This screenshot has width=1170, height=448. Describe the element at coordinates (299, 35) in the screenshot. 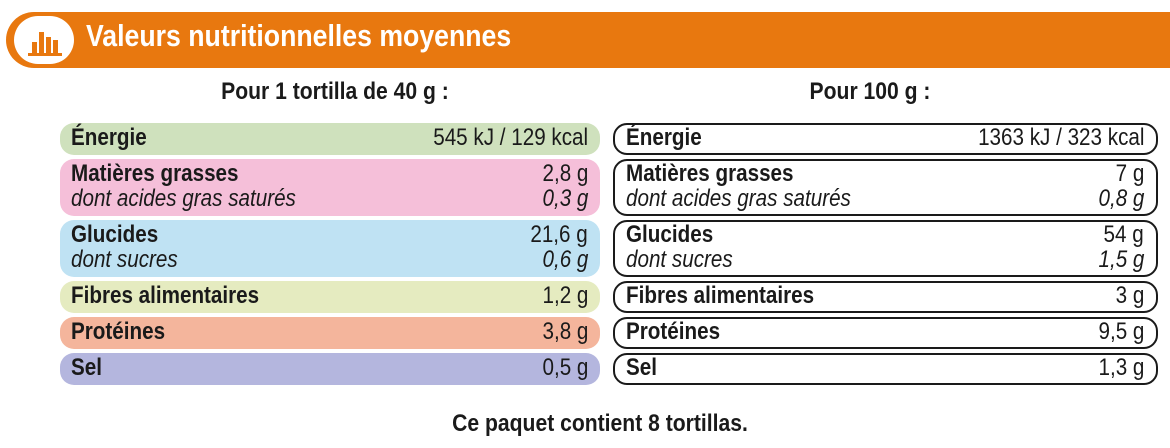

I see `page-title: Valeurs nutritionnelles moyennes` at that location.